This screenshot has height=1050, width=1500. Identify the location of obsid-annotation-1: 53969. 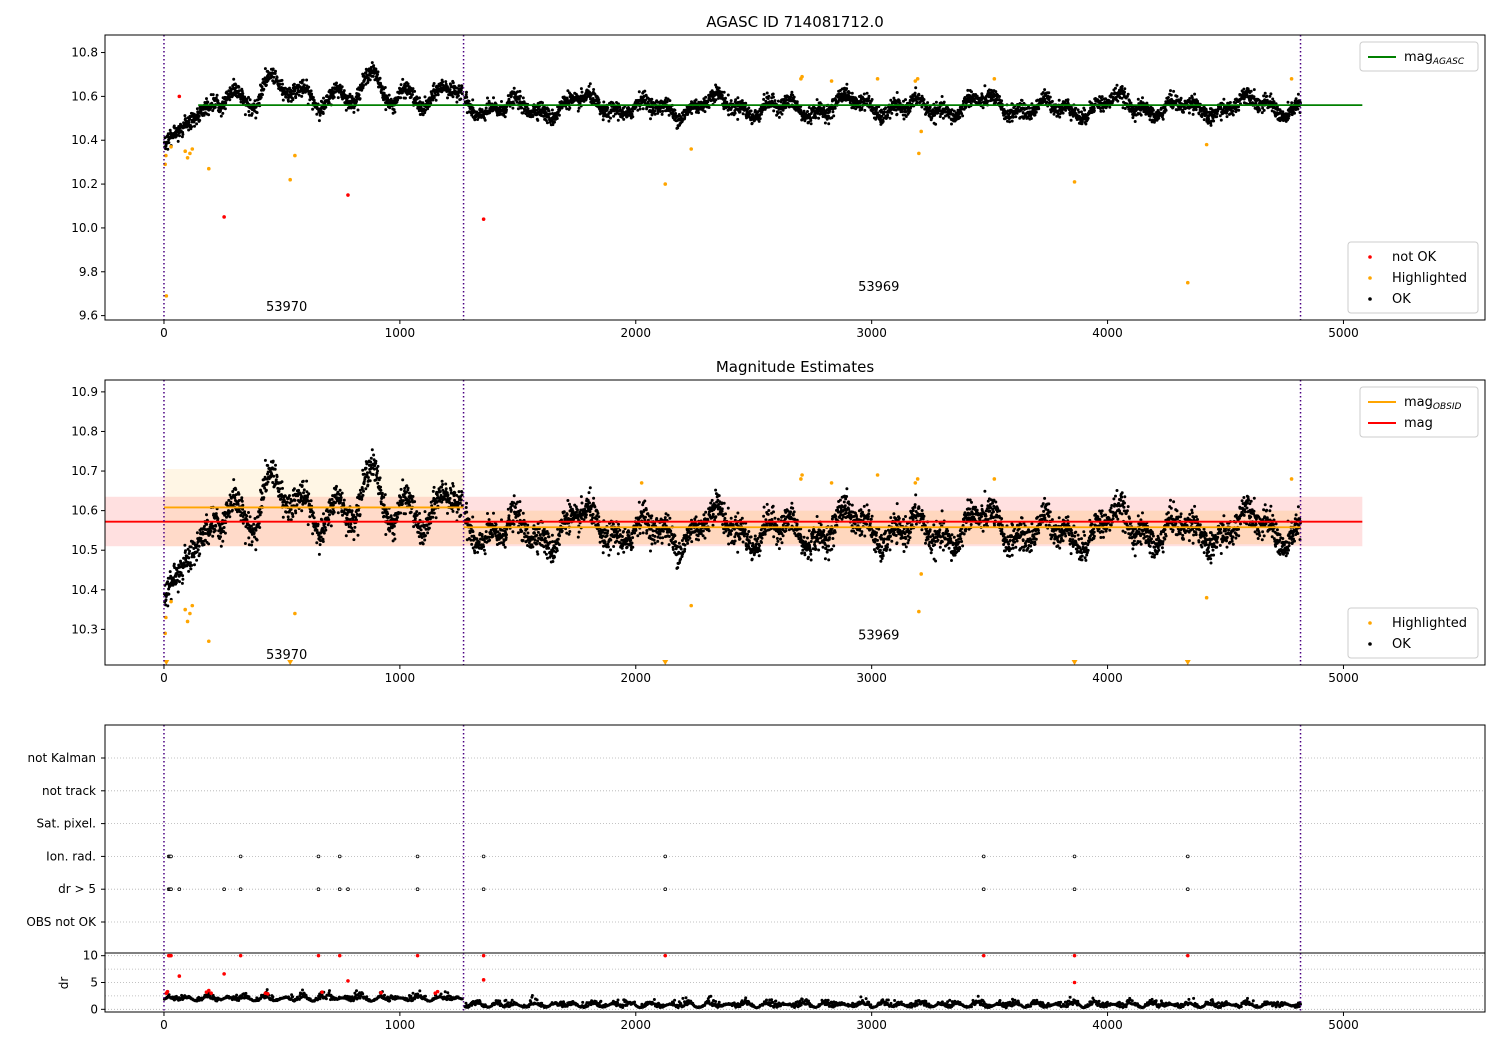
(878, 287).